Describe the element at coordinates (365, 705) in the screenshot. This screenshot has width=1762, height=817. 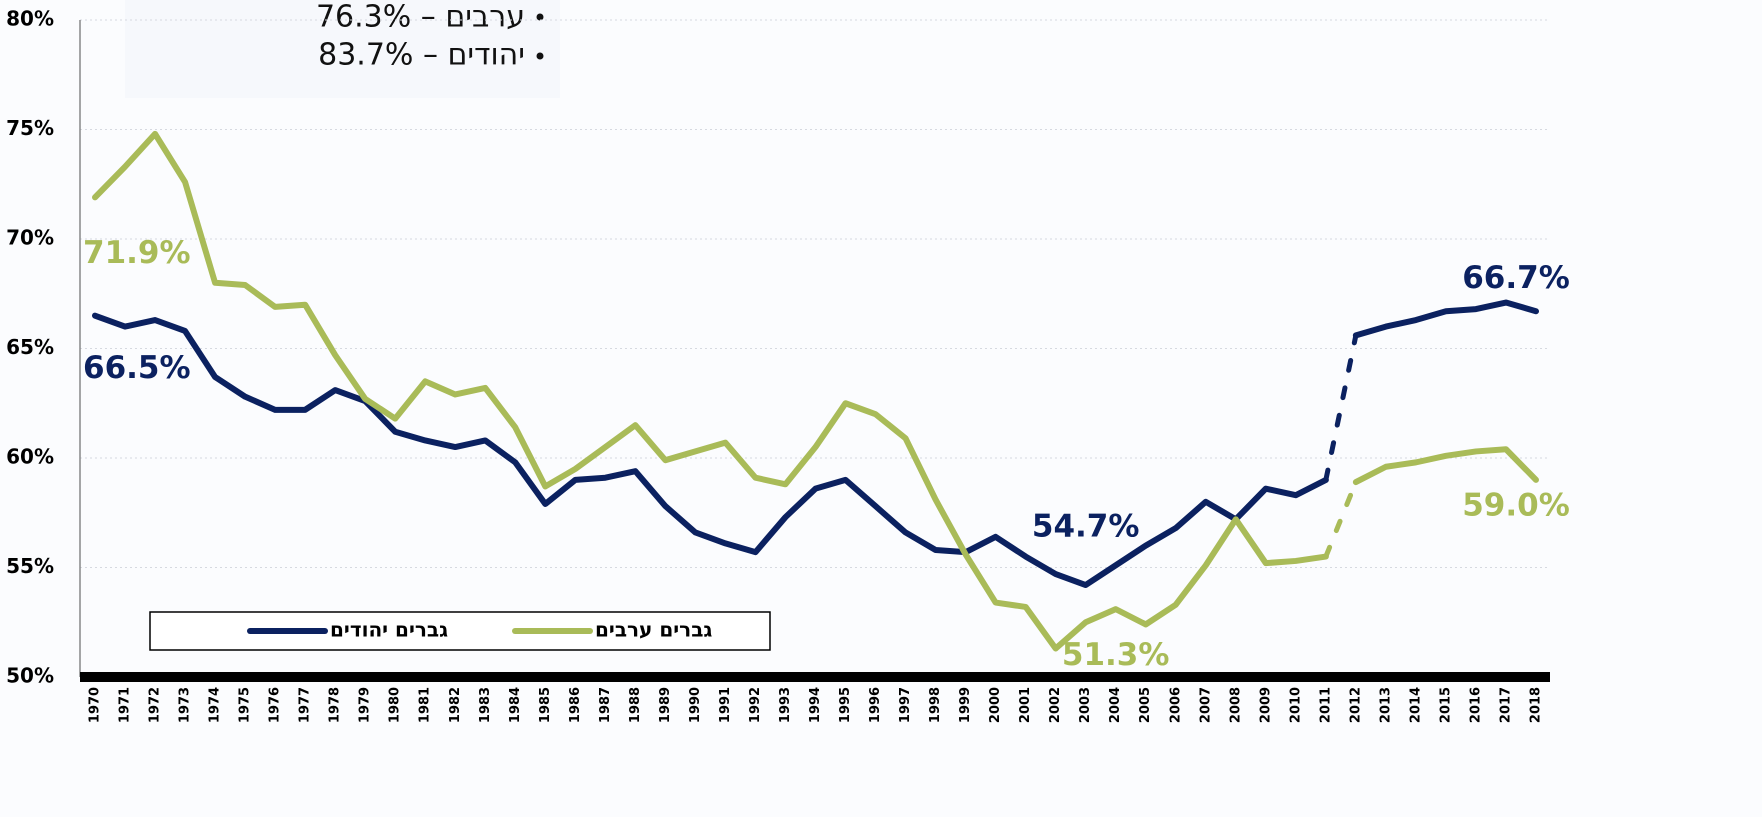
I see `x-tick-label: 1979` at that location.